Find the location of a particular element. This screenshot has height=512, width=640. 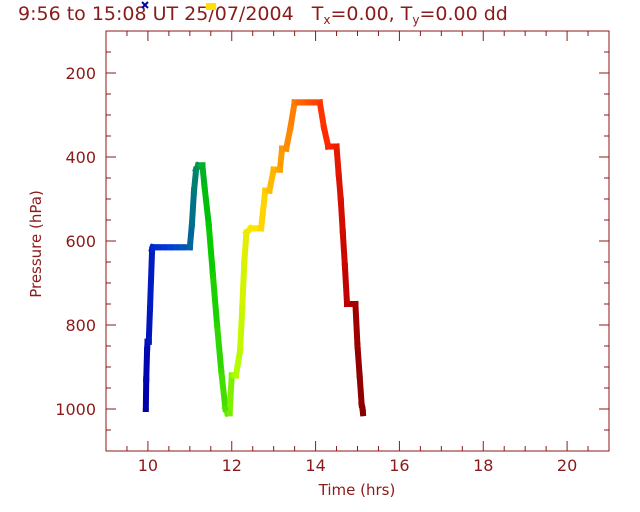

x-tick-label: 16 is located at coordinates (399, 465).